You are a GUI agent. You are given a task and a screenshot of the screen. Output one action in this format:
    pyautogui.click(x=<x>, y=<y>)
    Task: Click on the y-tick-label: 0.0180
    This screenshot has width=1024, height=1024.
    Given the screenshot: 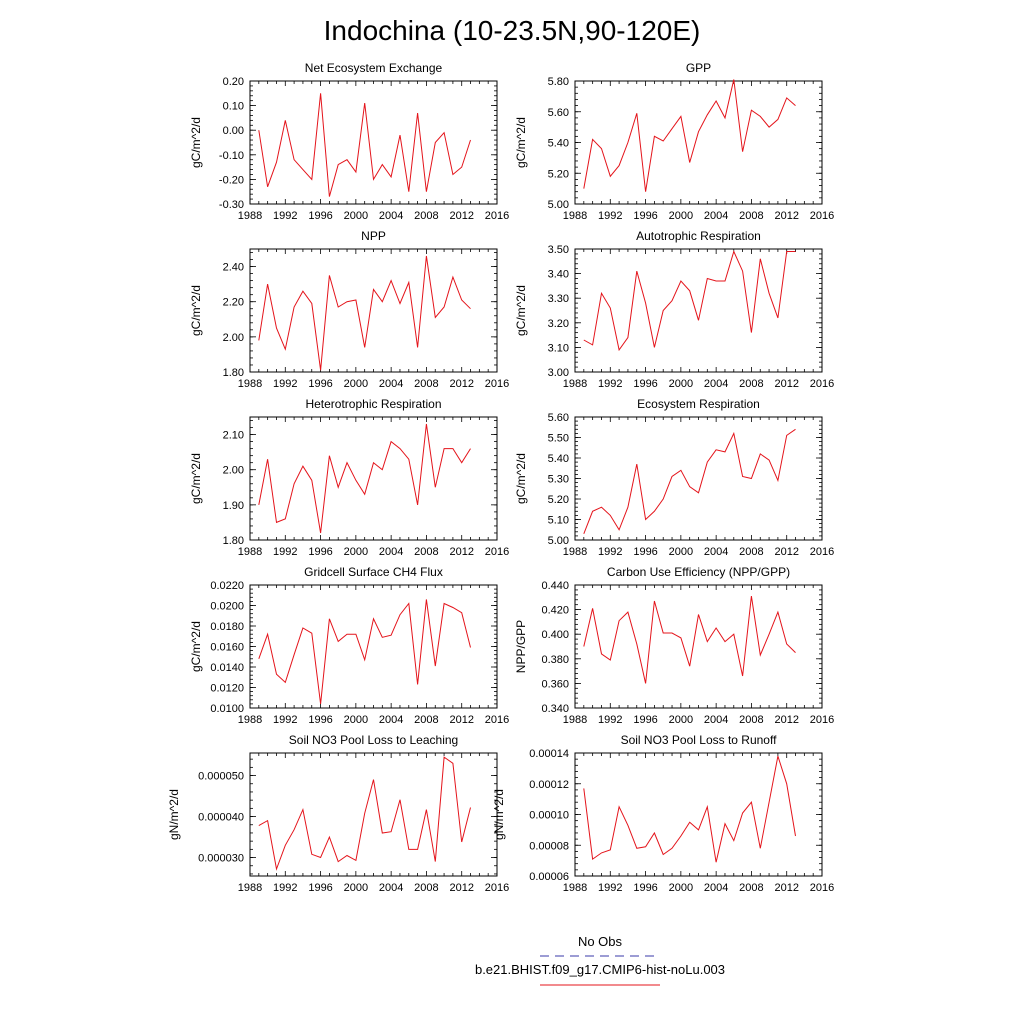 What is the action you would take?
    pyautogui.click(x=227, y=627)
    